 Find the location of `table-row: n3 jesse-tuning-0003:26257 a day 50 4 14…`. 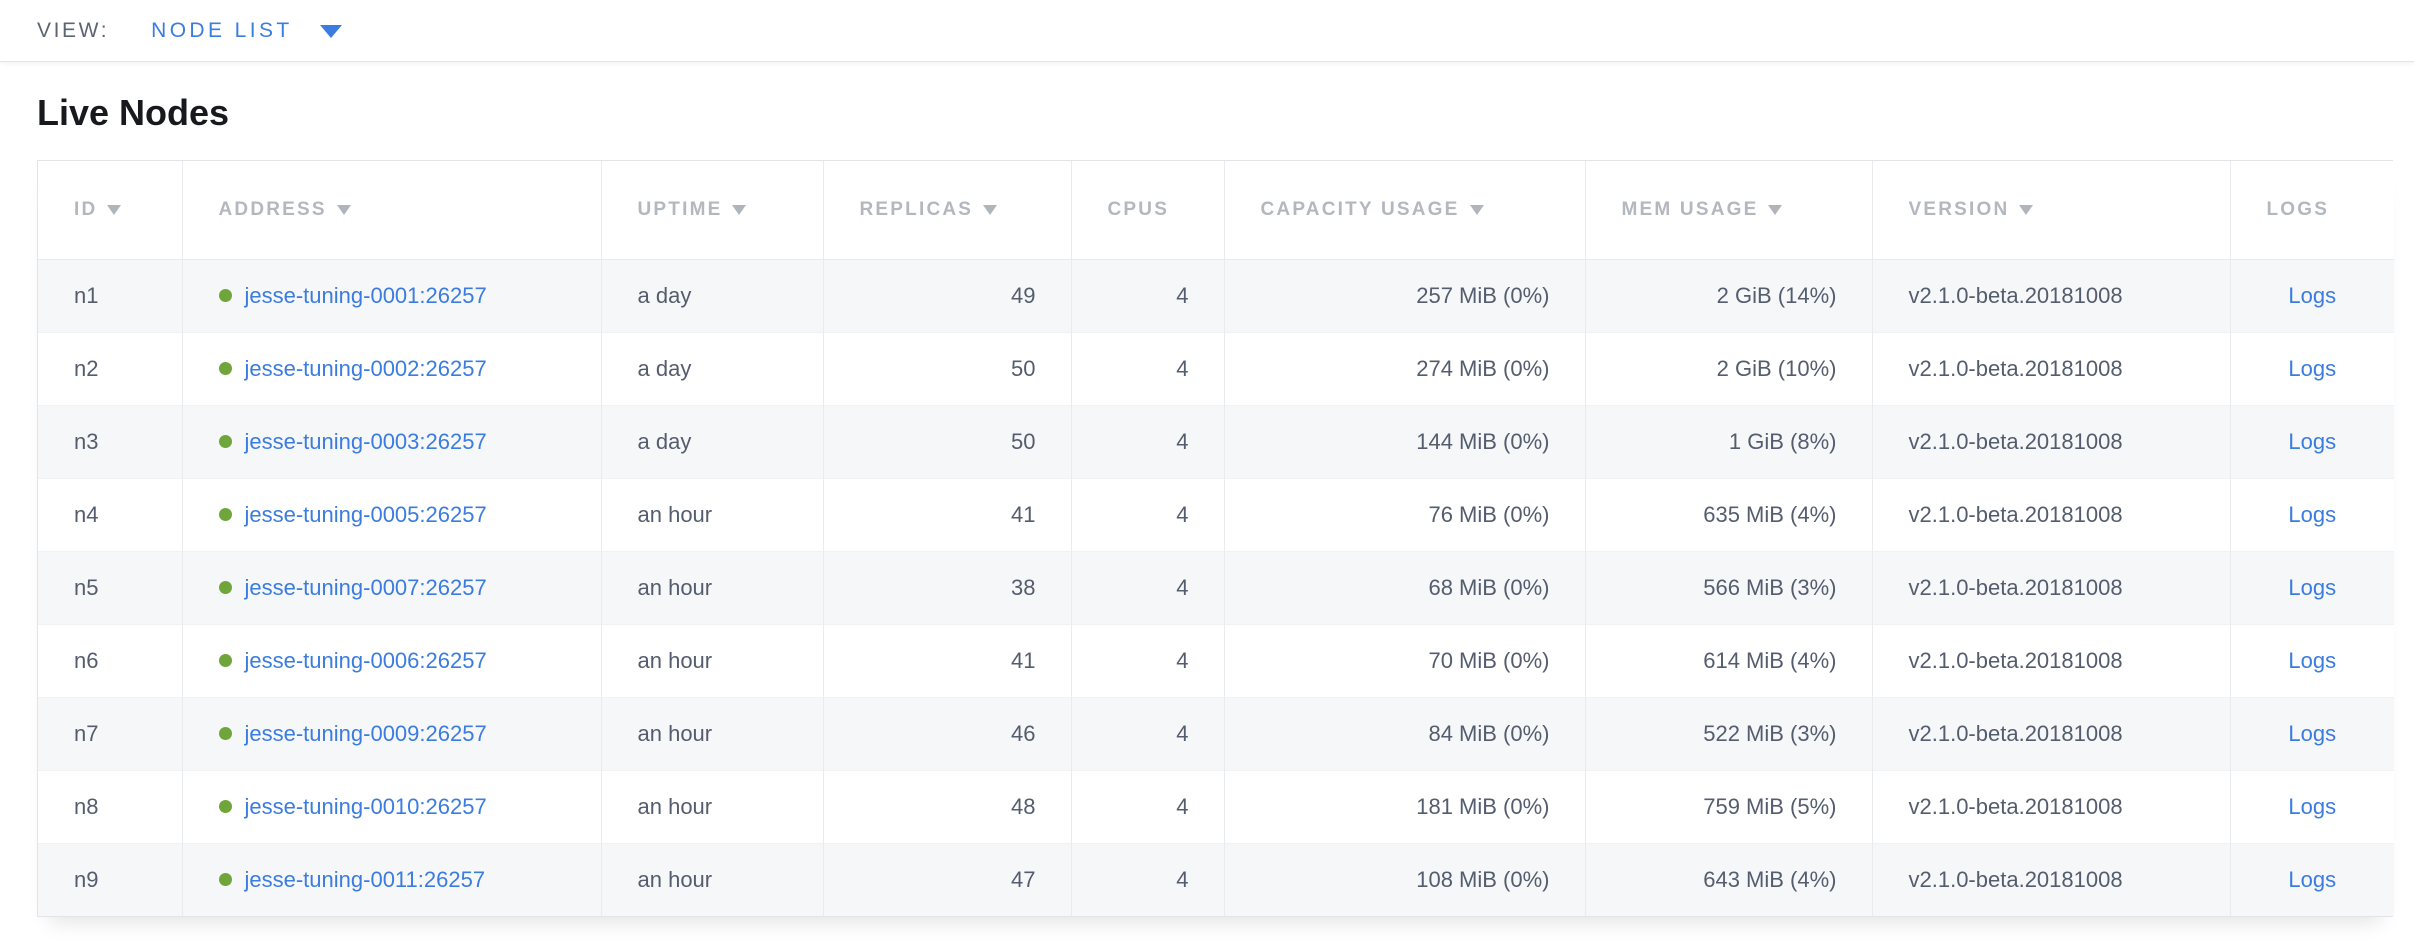

table-row: n3 jesse-tuning-0003:26257 a day 50 4 14… is located at coordinates (1216, 441).